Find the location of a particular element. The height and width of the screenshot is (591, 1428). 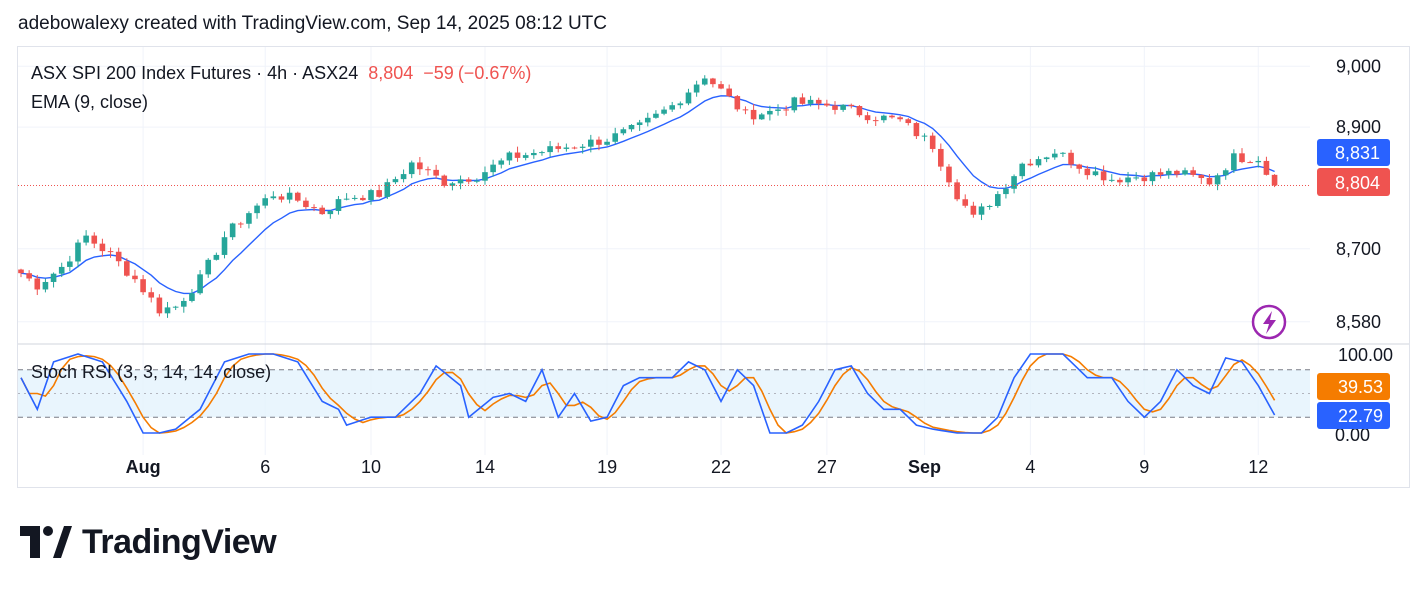

stoch-rsi-k-line is located at coordinates (648, 393).